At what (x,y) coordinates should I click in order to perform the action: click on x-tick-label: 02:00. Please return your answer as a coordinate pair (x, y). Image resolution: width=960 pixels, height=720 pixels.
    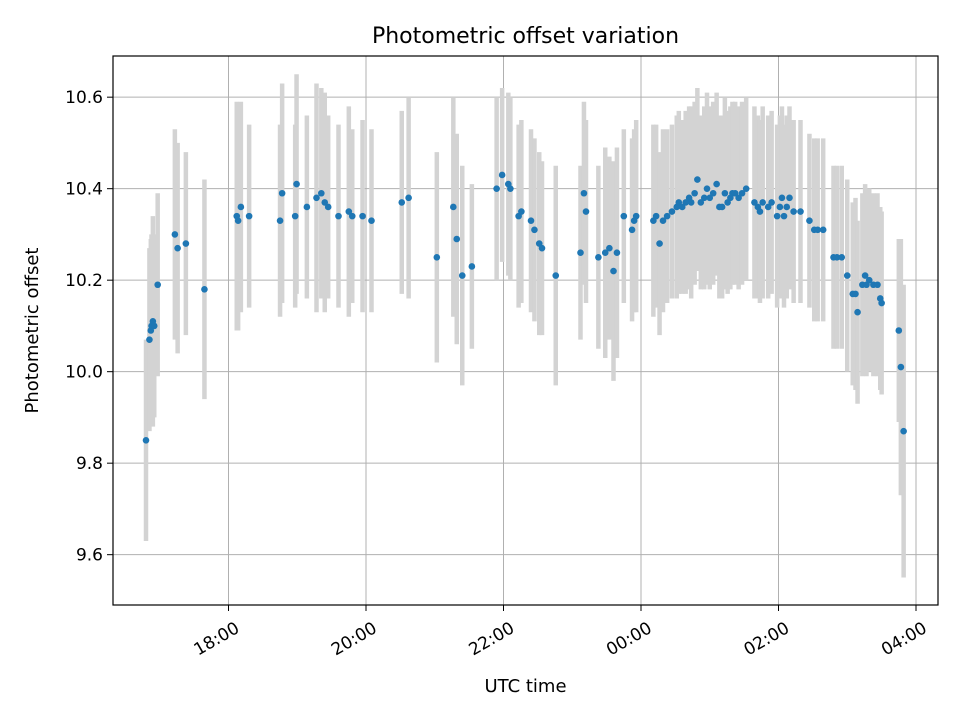
    Looking at the image, I should click on (767, 639).